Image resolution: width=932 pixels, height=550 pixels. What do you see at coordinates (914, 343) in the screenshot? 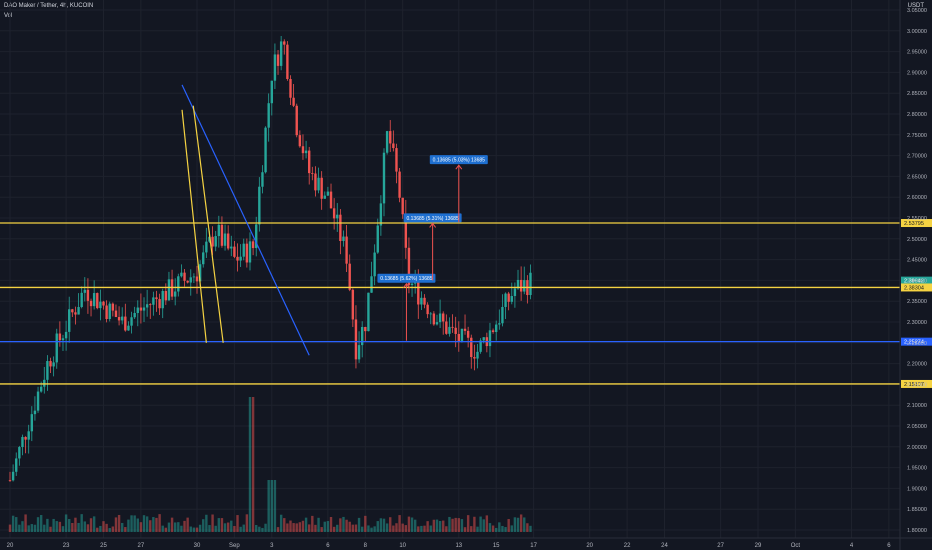
I see `level-badge-label: 2.25274` at bounding box center [914, 343].